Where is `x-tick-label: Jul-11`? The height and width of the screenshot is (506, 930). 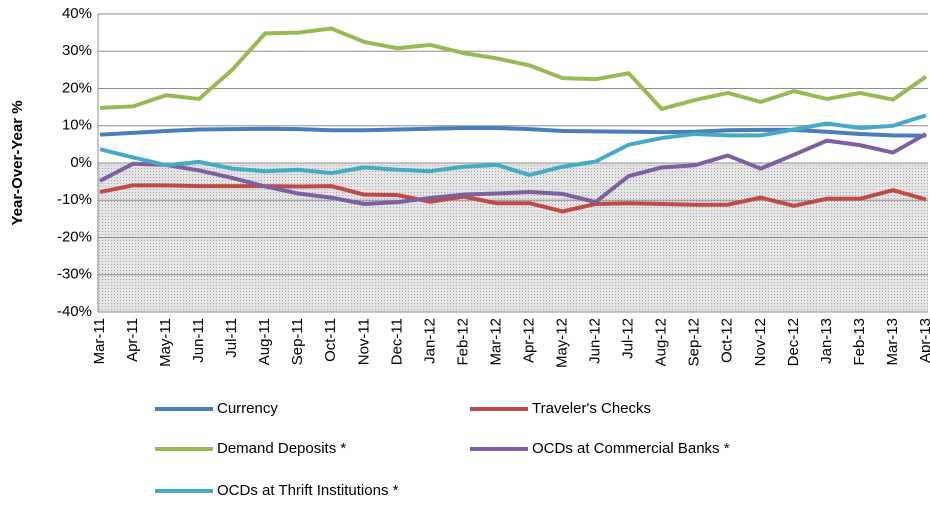
x-tick-label: Jul-11 is located at coordinates (231, 338).